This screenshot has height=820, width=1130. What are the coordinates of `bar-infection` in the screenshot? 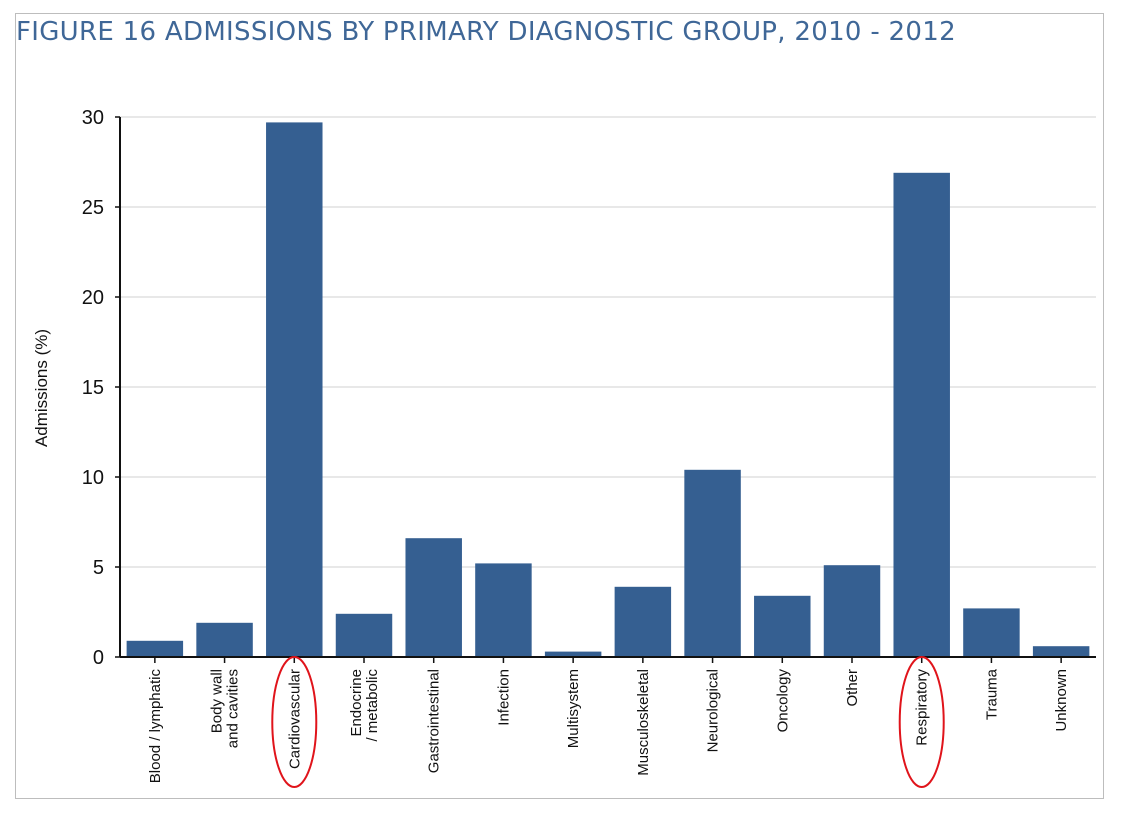 It's located at (503, 610).